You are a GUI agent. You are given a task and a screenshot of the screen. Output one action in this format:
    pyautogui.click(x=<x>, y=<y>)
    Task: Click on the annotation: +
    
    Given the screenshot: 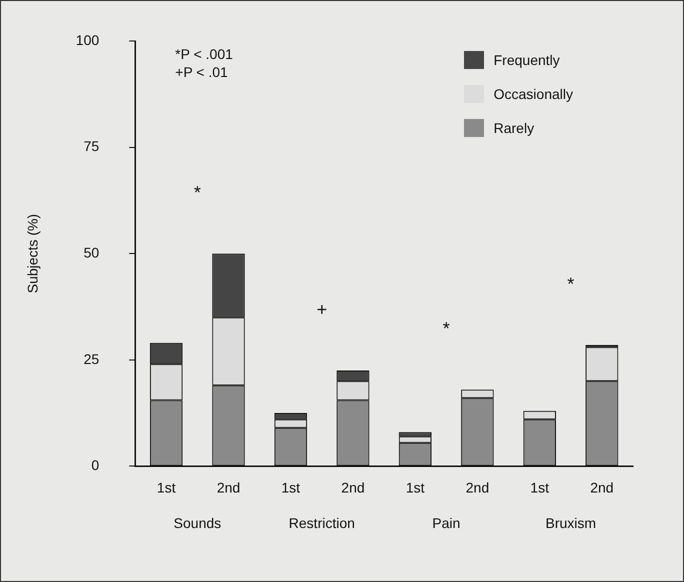 What is the action you would take?
    pyautogui.click(x=322, y=310)
    